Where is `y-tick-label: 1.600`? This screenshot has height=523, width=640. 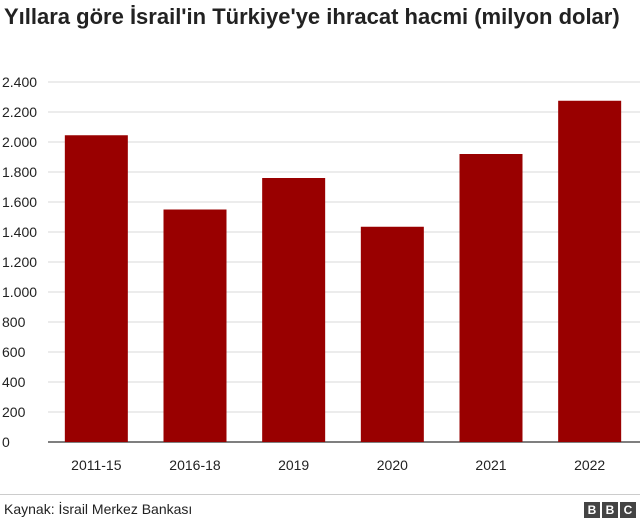
y-tick-label: 1.600 is located at coordinates (19, 202).